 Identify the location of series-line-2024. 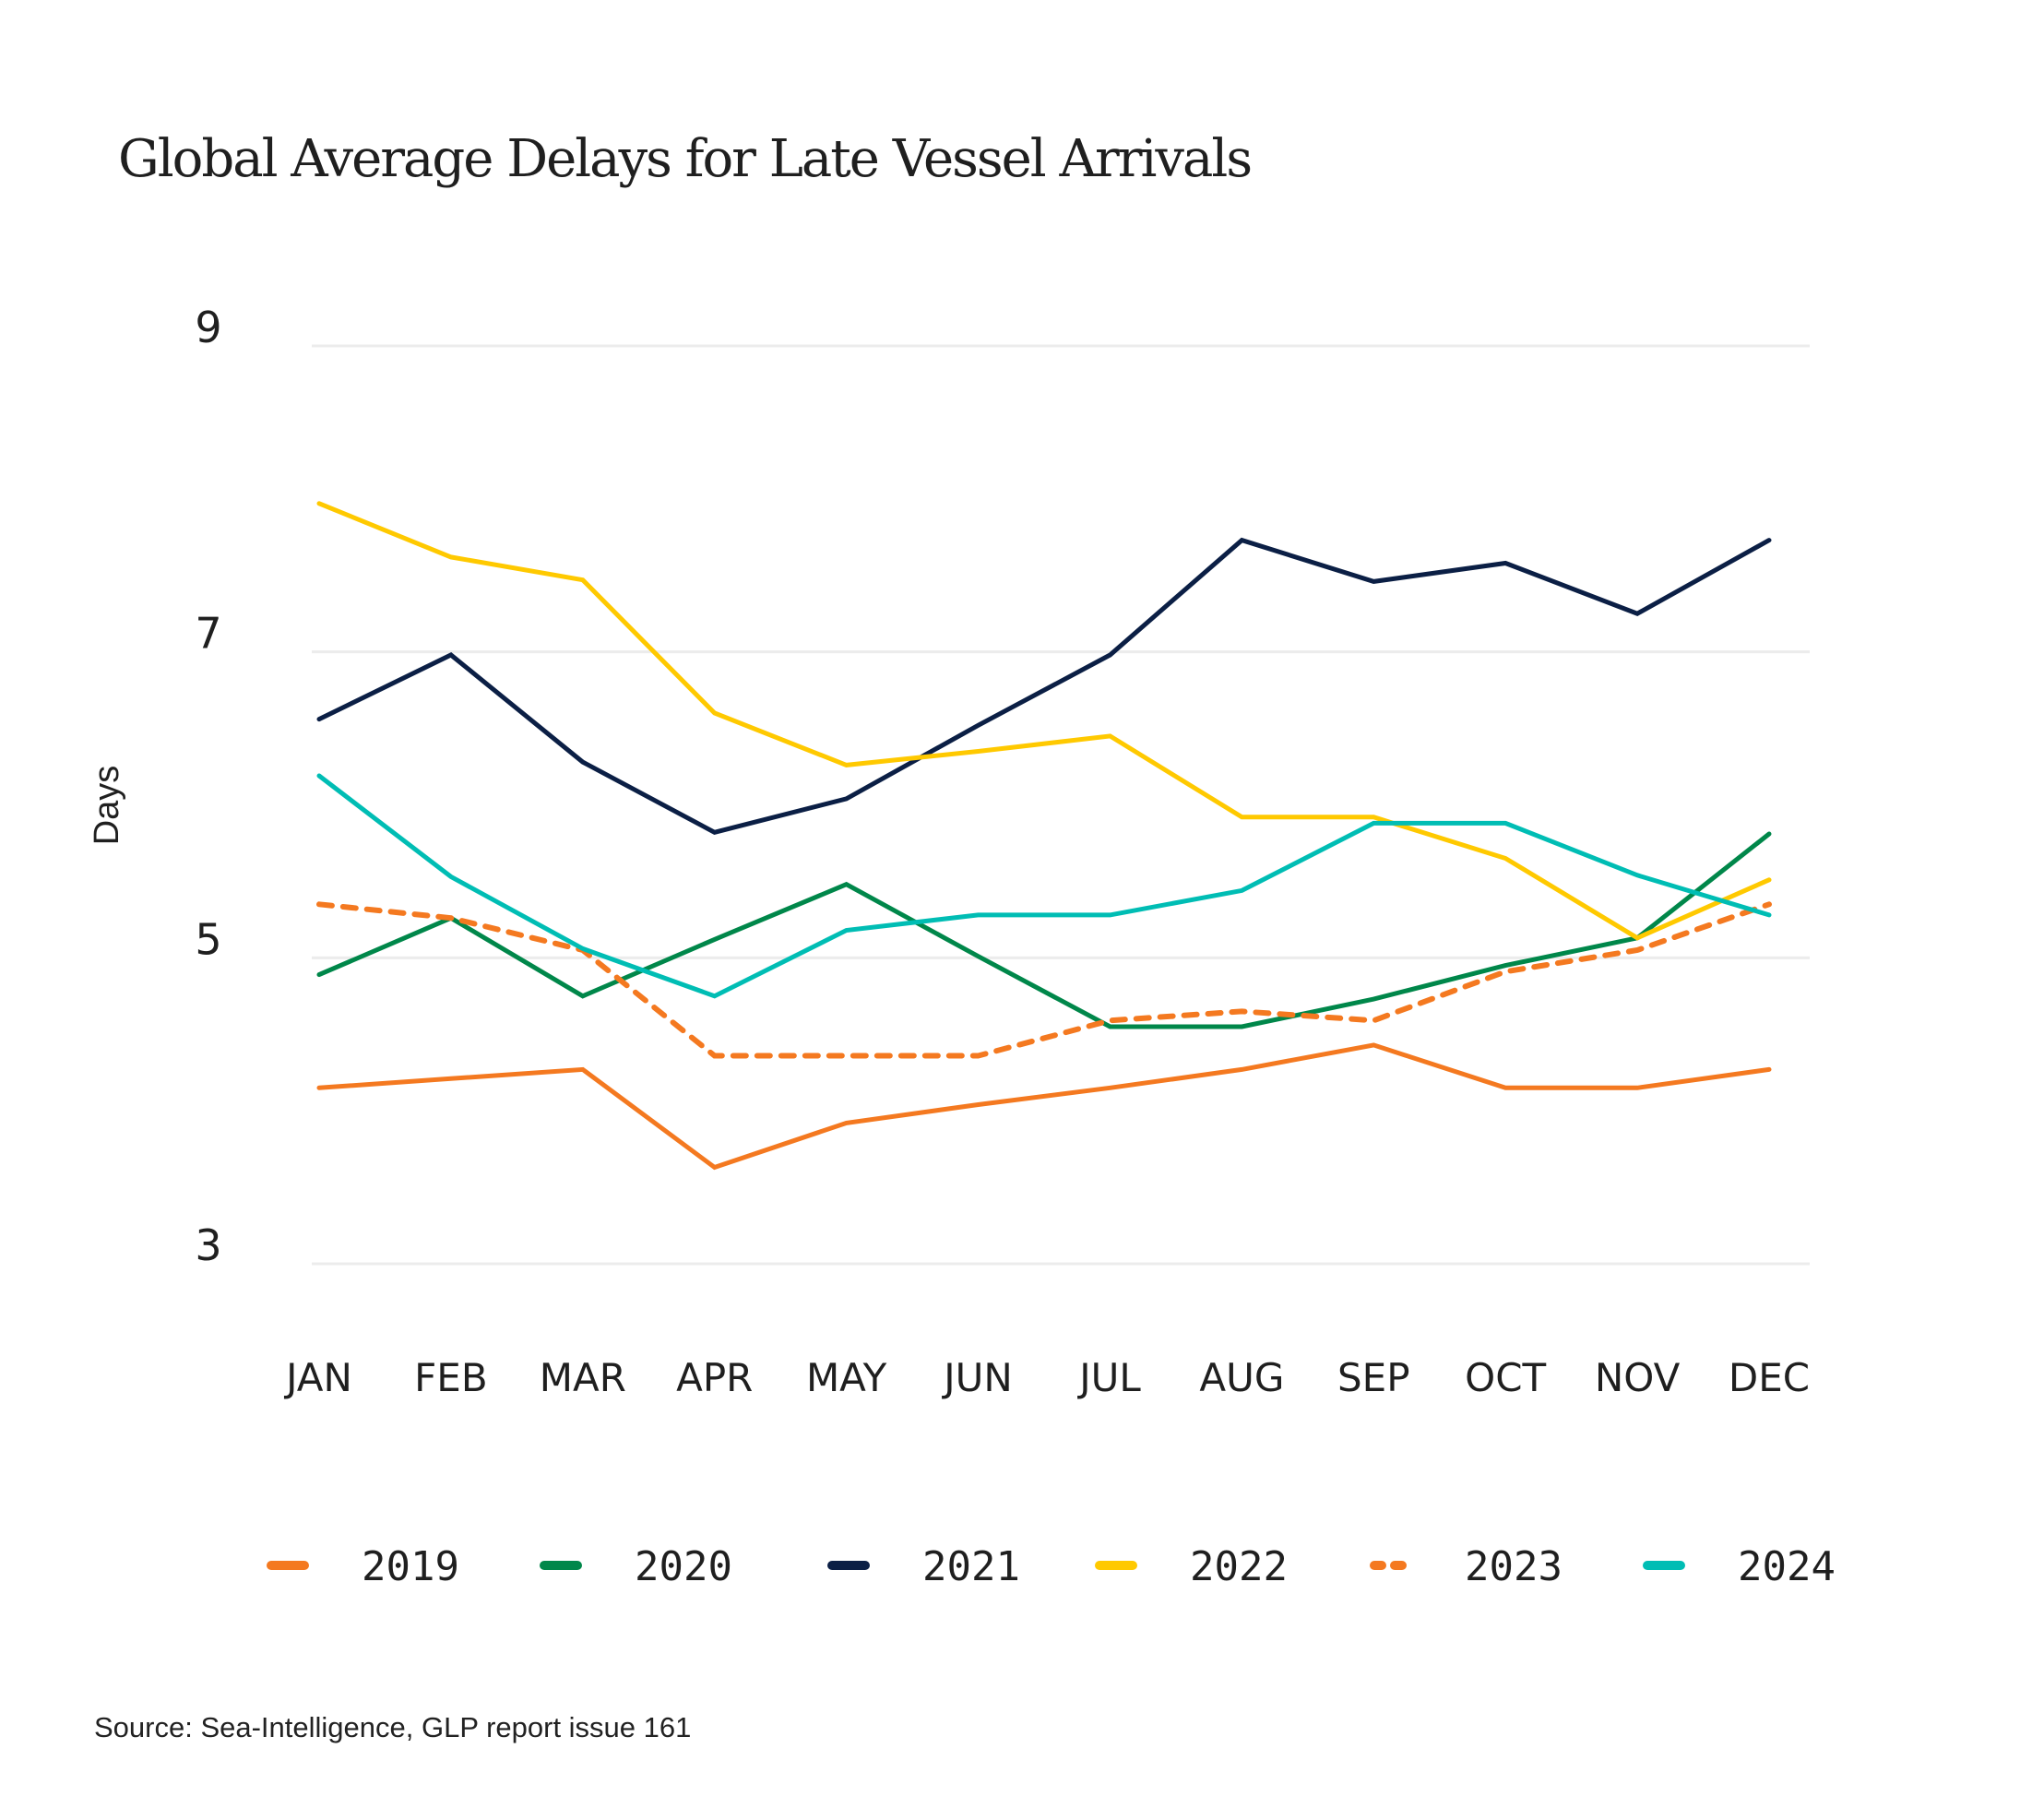
(1044, 886).